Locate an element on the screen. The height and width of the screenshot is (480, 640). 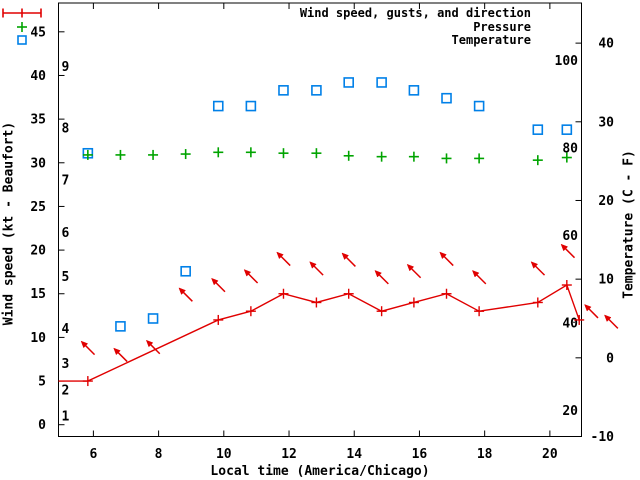
pressure-series is located at coordinates (327, 156).